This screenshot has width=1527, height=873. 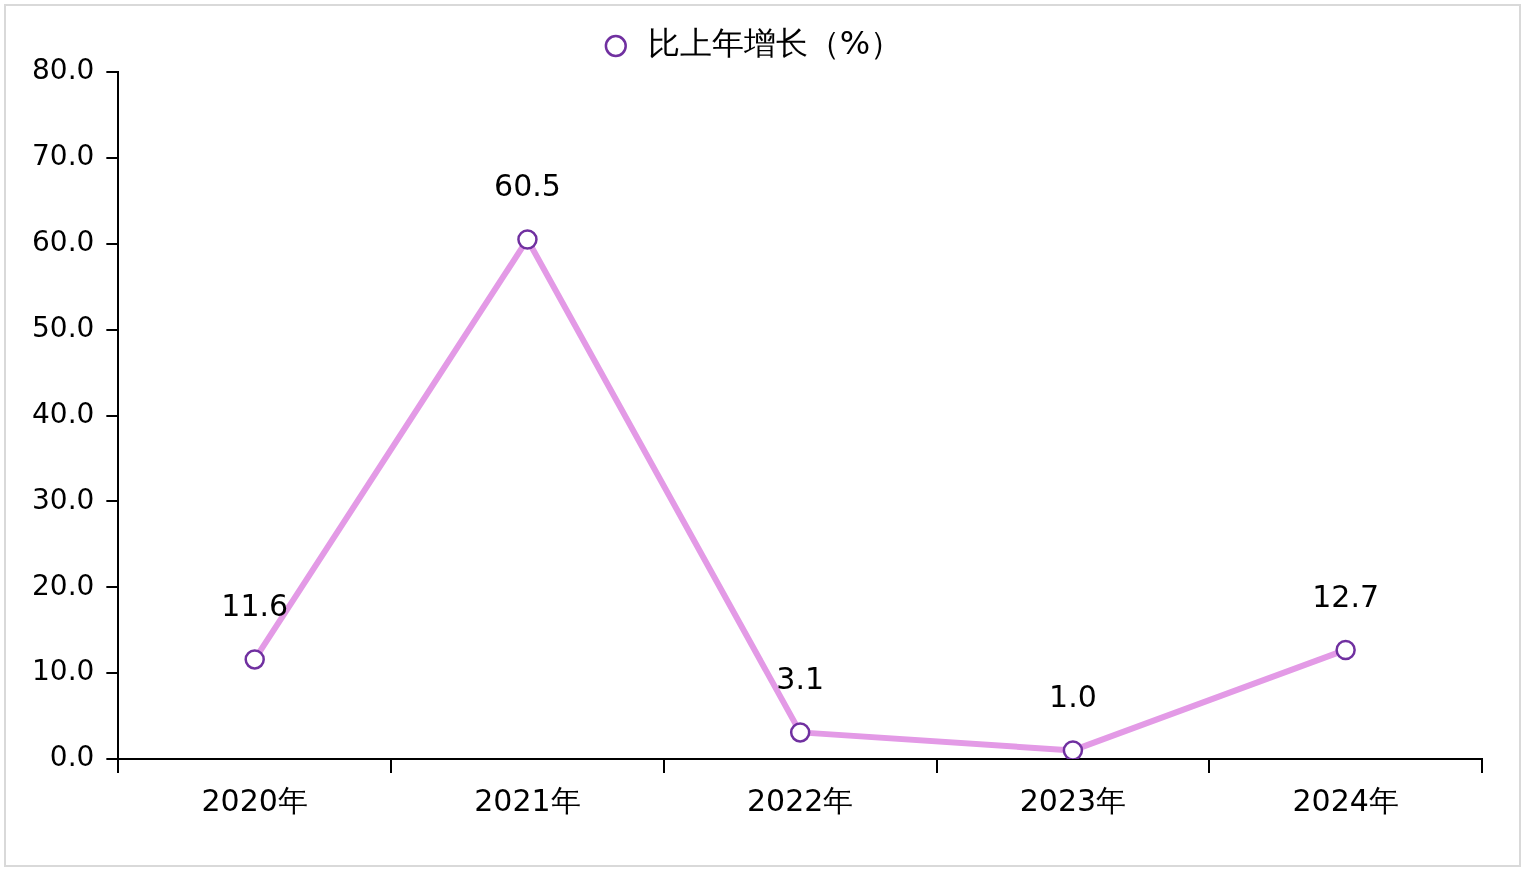 I want to click on x-tick-label: 2021年, so click(x=527, y=800).